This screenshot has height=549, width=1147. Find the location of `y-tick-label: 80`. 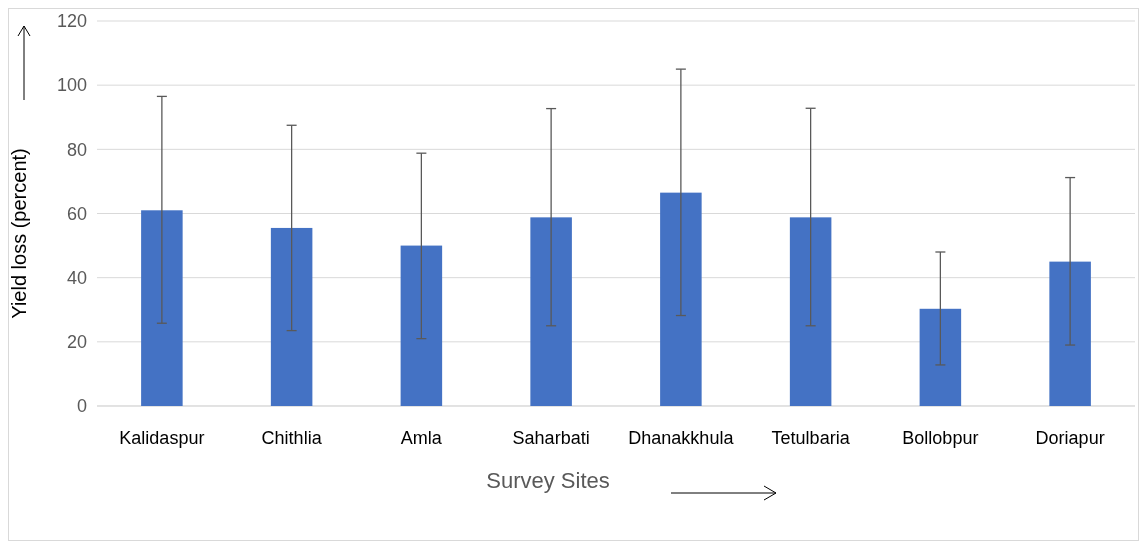

y-tick-label: 80 is located at coordinates (76, 149).